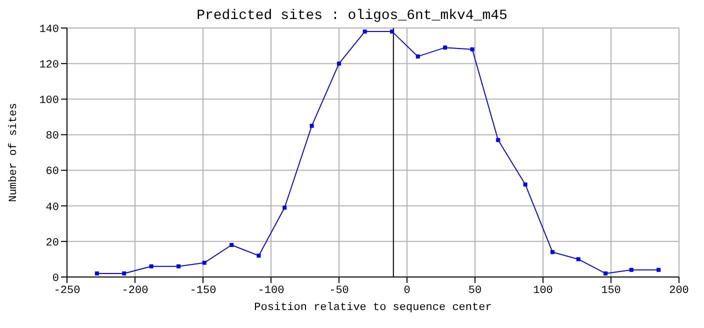 The width and height of the screenshot is (704, 328). What do you see at coordinates (55, 278) in the screenshot?
I see `y-tick-label: 0` at bounding box center [55, 278].